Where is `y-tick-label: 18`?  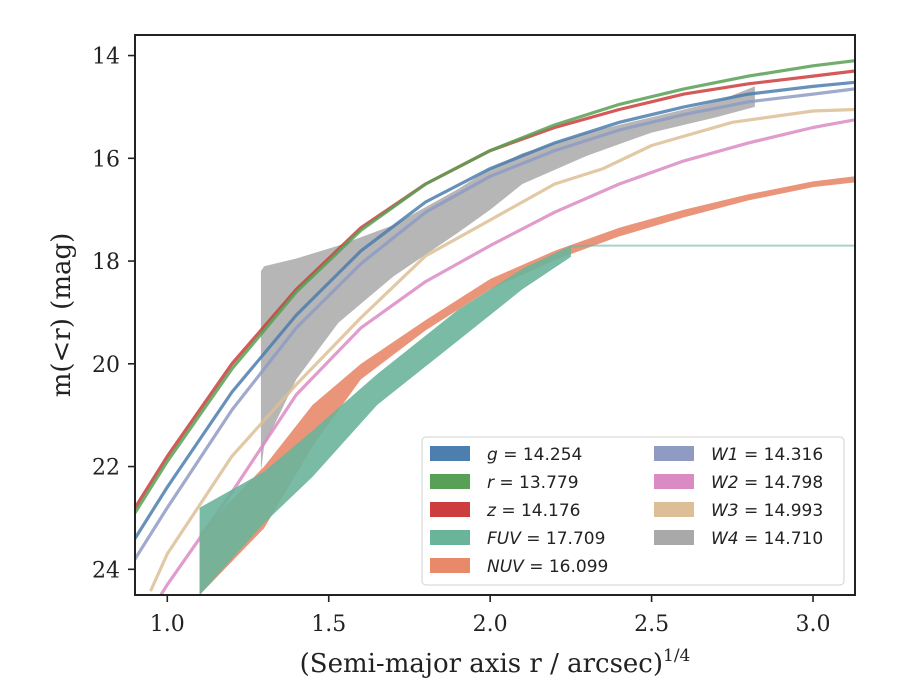 y-tick-label: 18 is located at coordinates (106, 262).